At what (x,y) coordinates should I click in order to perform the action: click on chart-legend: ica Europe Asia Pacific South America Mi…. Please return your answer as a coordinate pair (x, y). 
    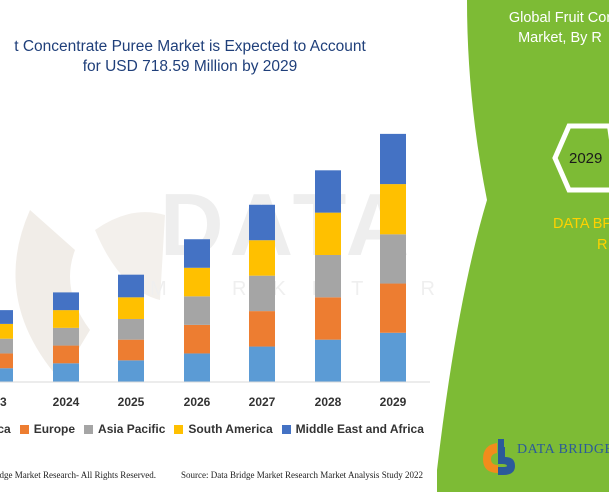
    Looking at the image, I should click on (216, 429).